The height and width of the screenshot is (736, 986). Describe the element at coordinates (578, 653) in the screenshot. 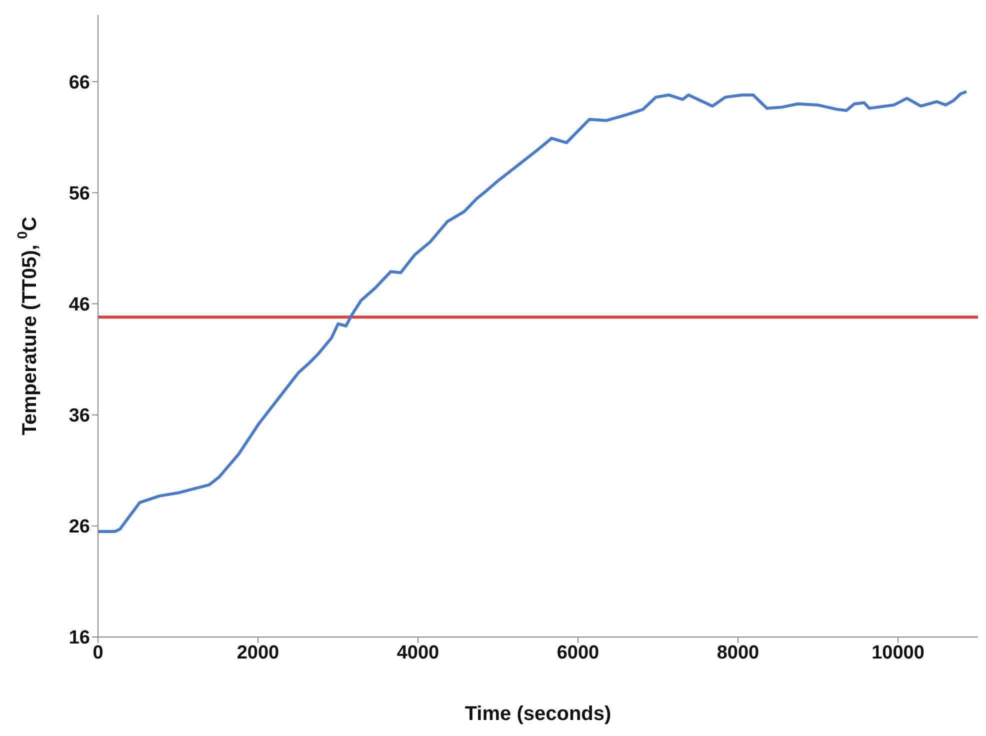

I see `x-tick-label: 6000` at that location.